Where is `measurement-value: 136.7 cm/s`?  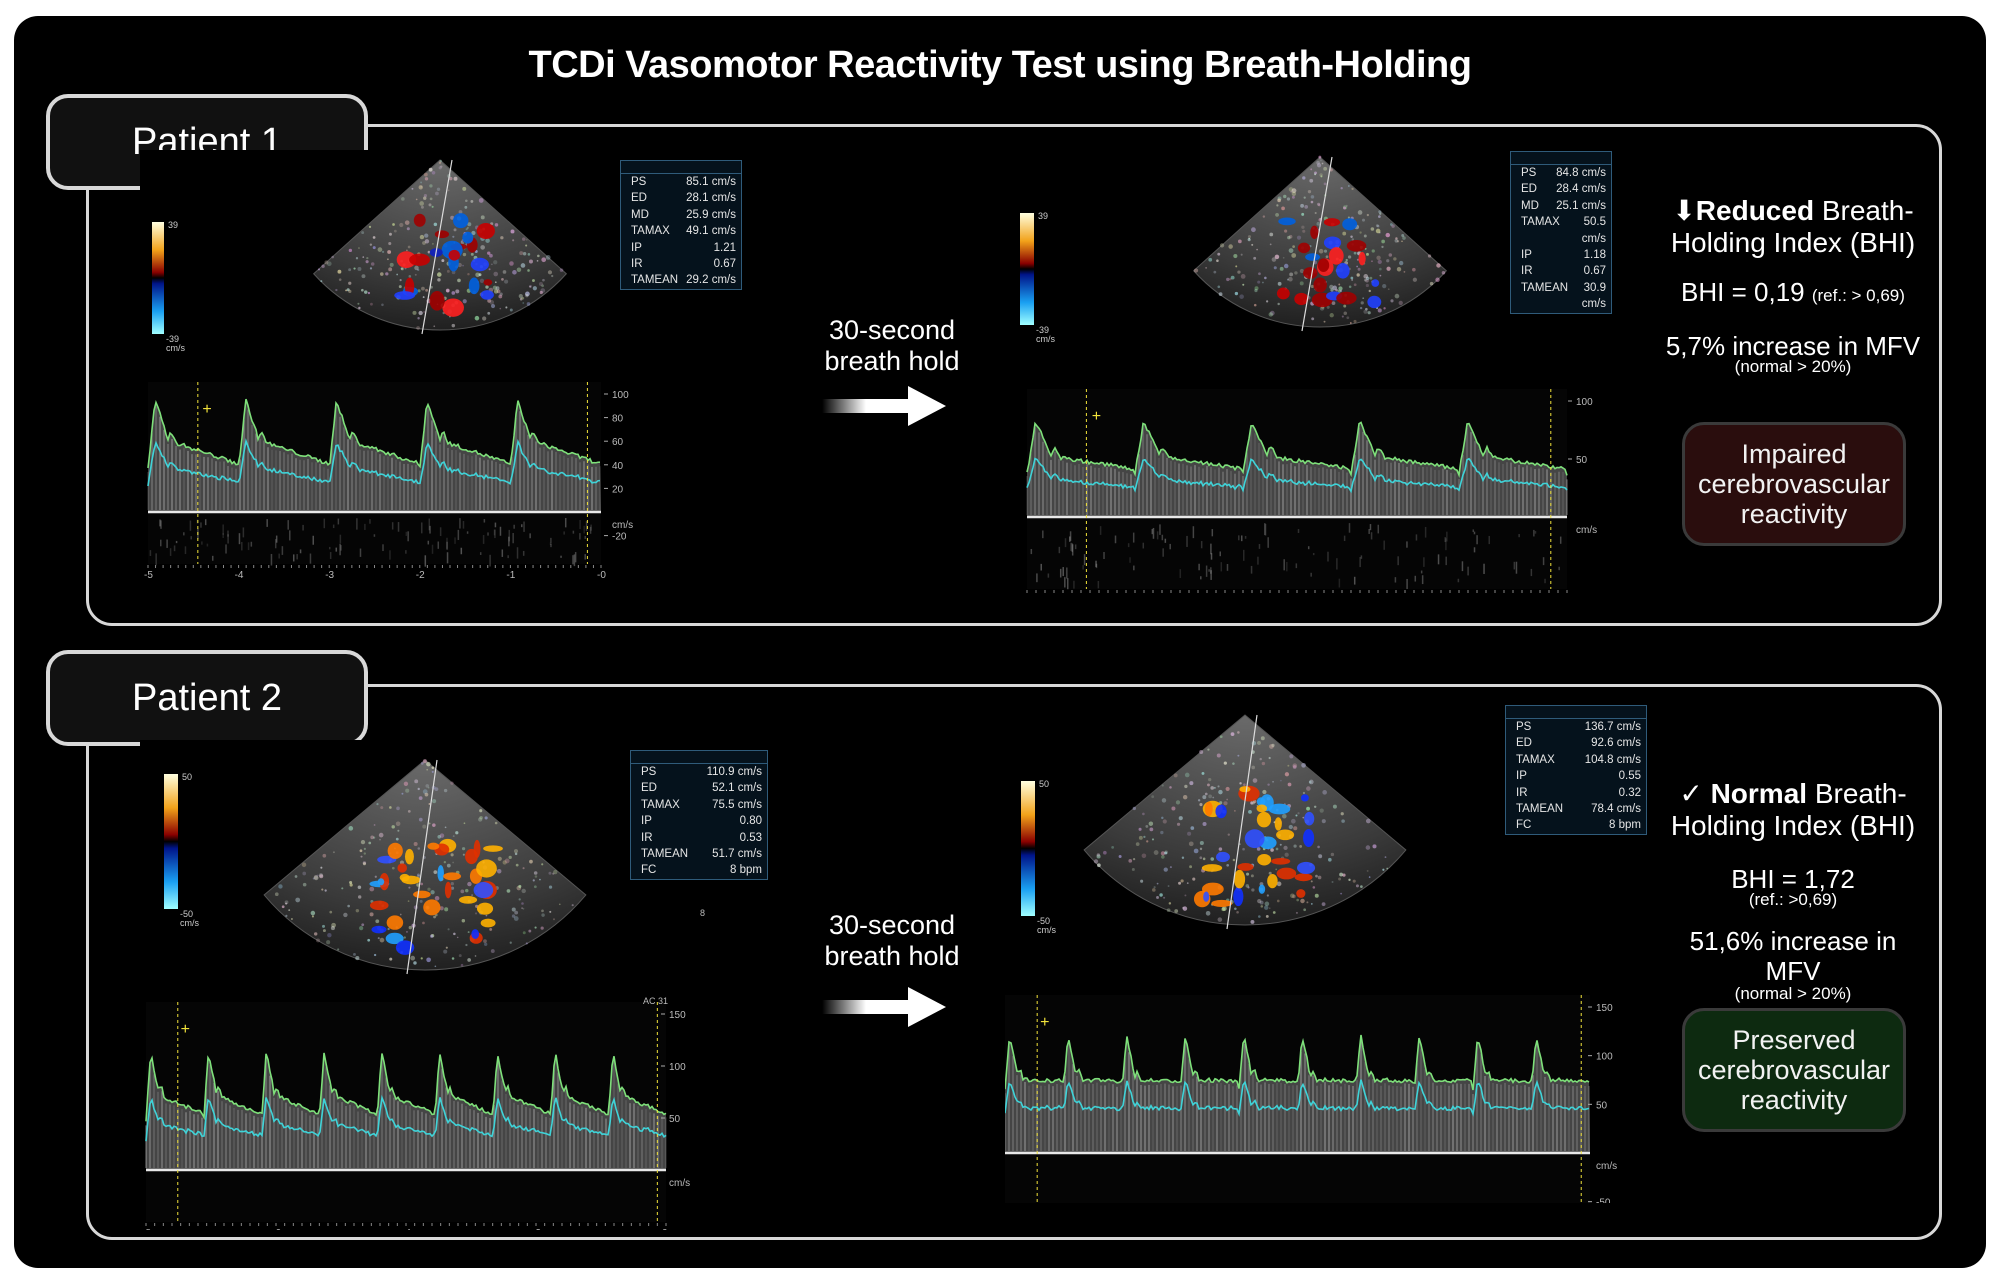
measurement-value: 136.7 cm/s is located at coordinates (1612, 727).